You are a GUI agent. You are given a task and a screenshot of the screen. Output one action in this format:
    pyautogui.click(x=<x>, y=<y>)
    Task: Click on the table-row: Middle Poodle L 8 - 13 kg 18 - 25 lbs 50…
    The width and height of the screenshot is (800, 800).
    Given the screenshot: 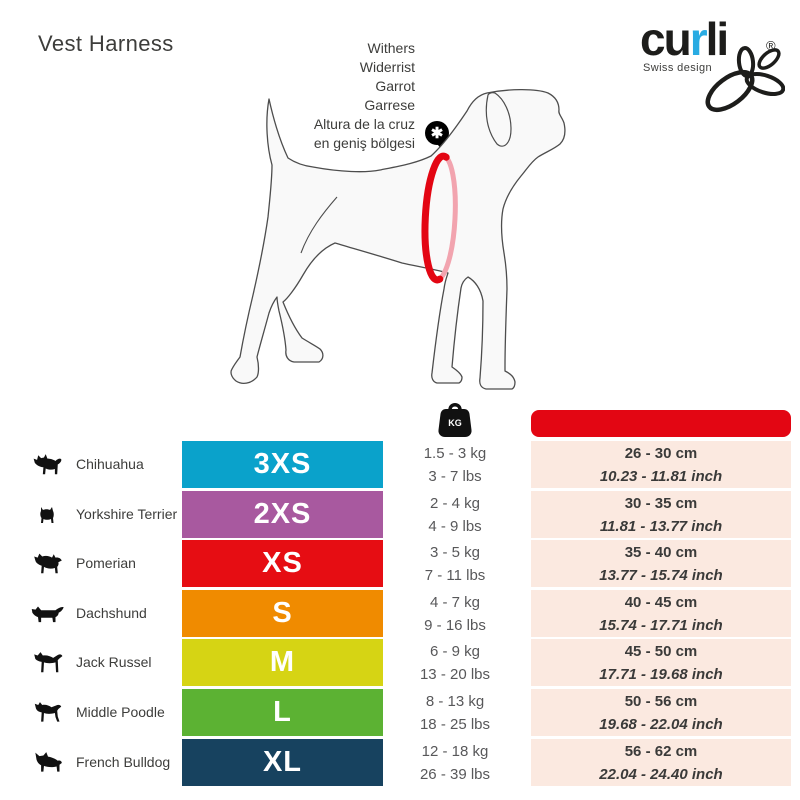 What is the action you would take?
    pyautogui.click(x=400, y=712)
    